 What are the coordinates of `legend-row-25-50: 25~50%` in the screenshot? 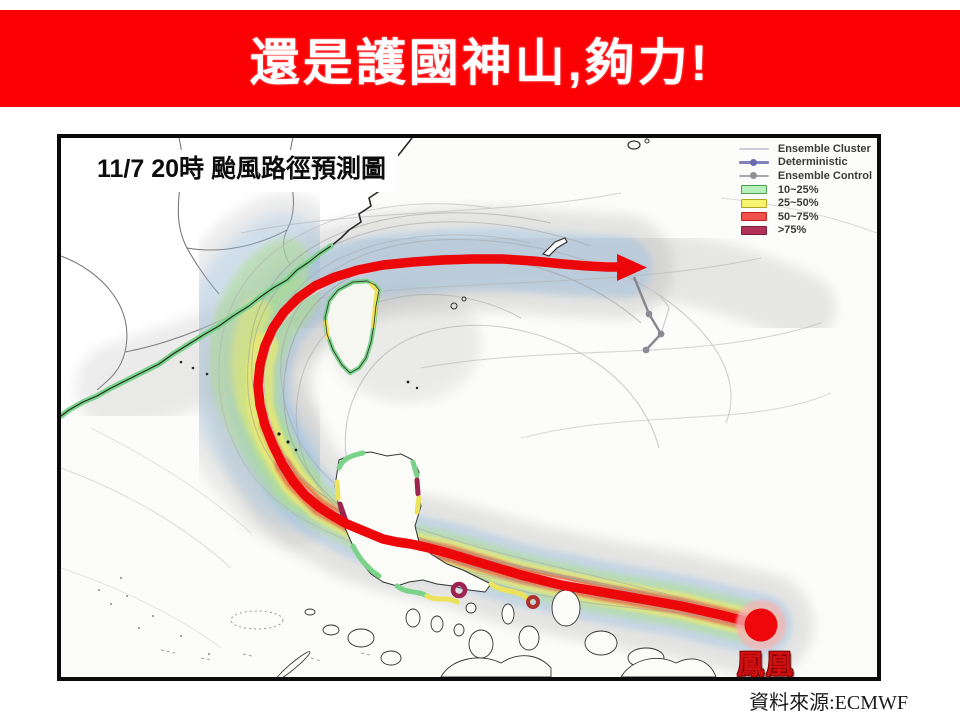 It's located at (805, 203).